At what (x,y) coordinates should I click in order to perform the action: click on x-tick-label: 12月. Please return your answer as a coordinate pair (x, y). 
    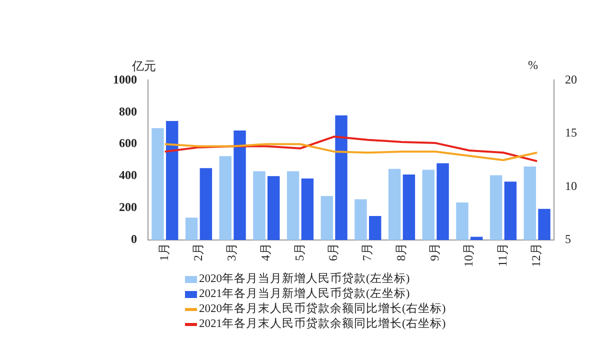
    Looking at the image, I should click on (536, 255).